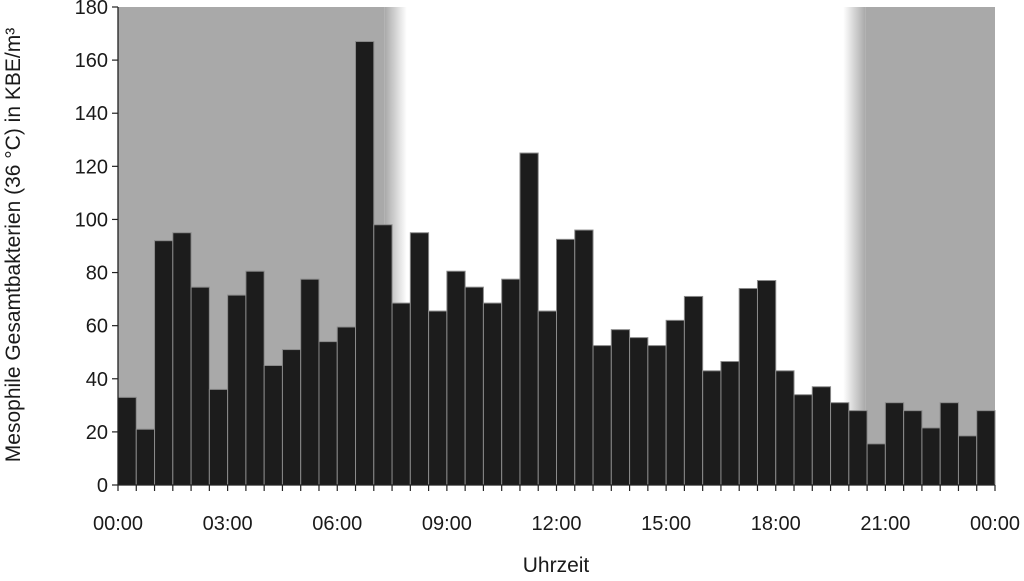 The image size is (1024, 581). What do you see at coordinates (854, 246) in the screenshot?
I see `dusk-gradient` at bounding box center [854, 246].